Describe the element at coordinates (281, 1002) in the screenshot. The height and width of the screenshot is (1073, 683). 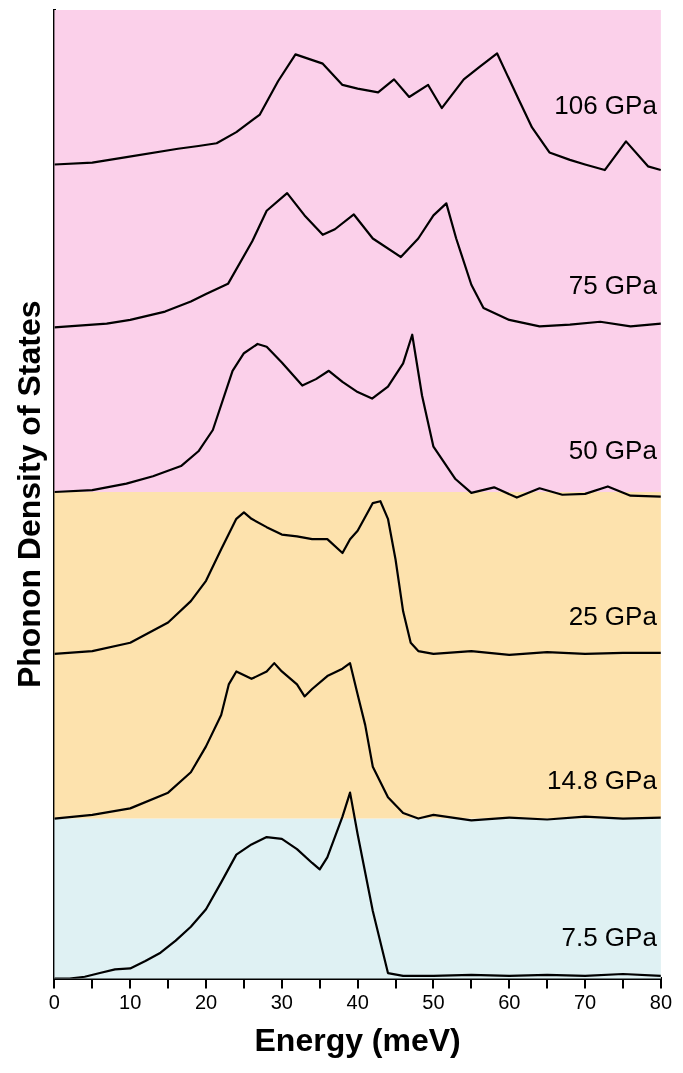
I see `x-tick-label: 30` at that location.